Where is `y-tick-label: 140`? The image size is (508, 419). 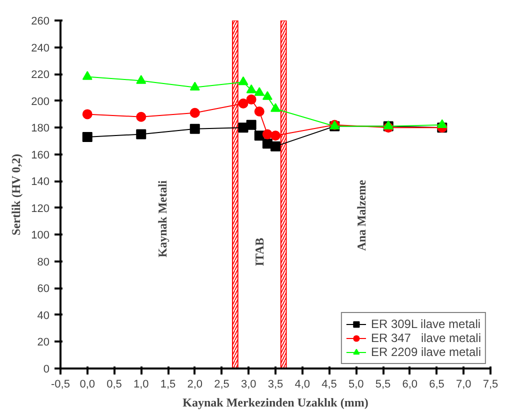 y-tick-label: 140 is located at coordinates (40, 182).